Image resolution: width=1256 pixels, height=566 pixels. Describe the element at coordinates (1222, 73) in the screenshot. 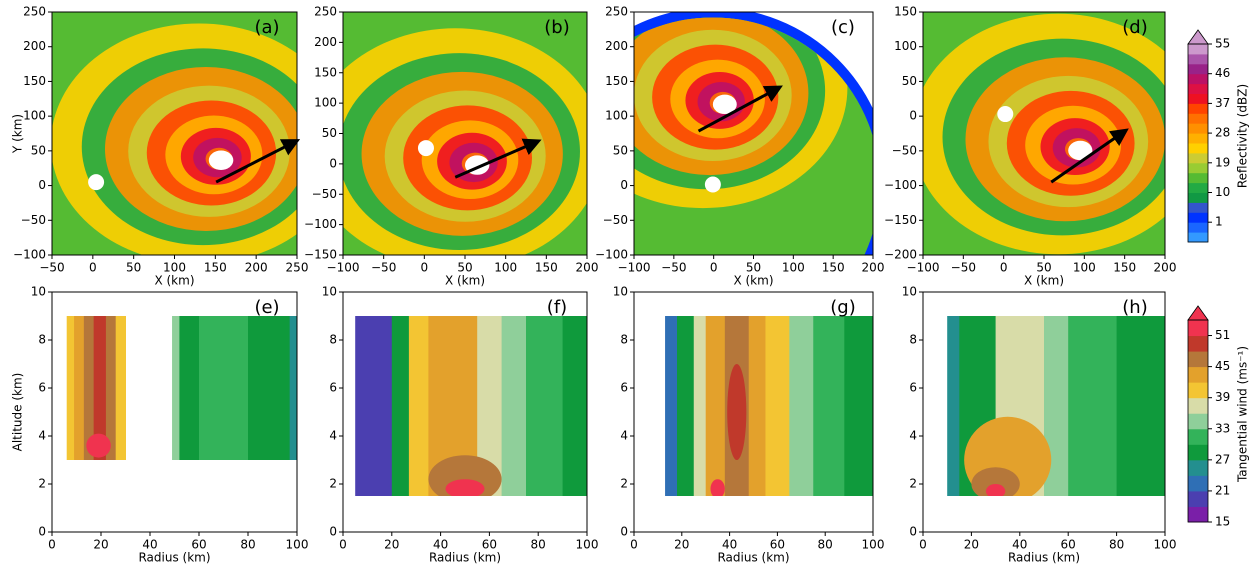

I see `colorbar-tick-label: 46` at that location.